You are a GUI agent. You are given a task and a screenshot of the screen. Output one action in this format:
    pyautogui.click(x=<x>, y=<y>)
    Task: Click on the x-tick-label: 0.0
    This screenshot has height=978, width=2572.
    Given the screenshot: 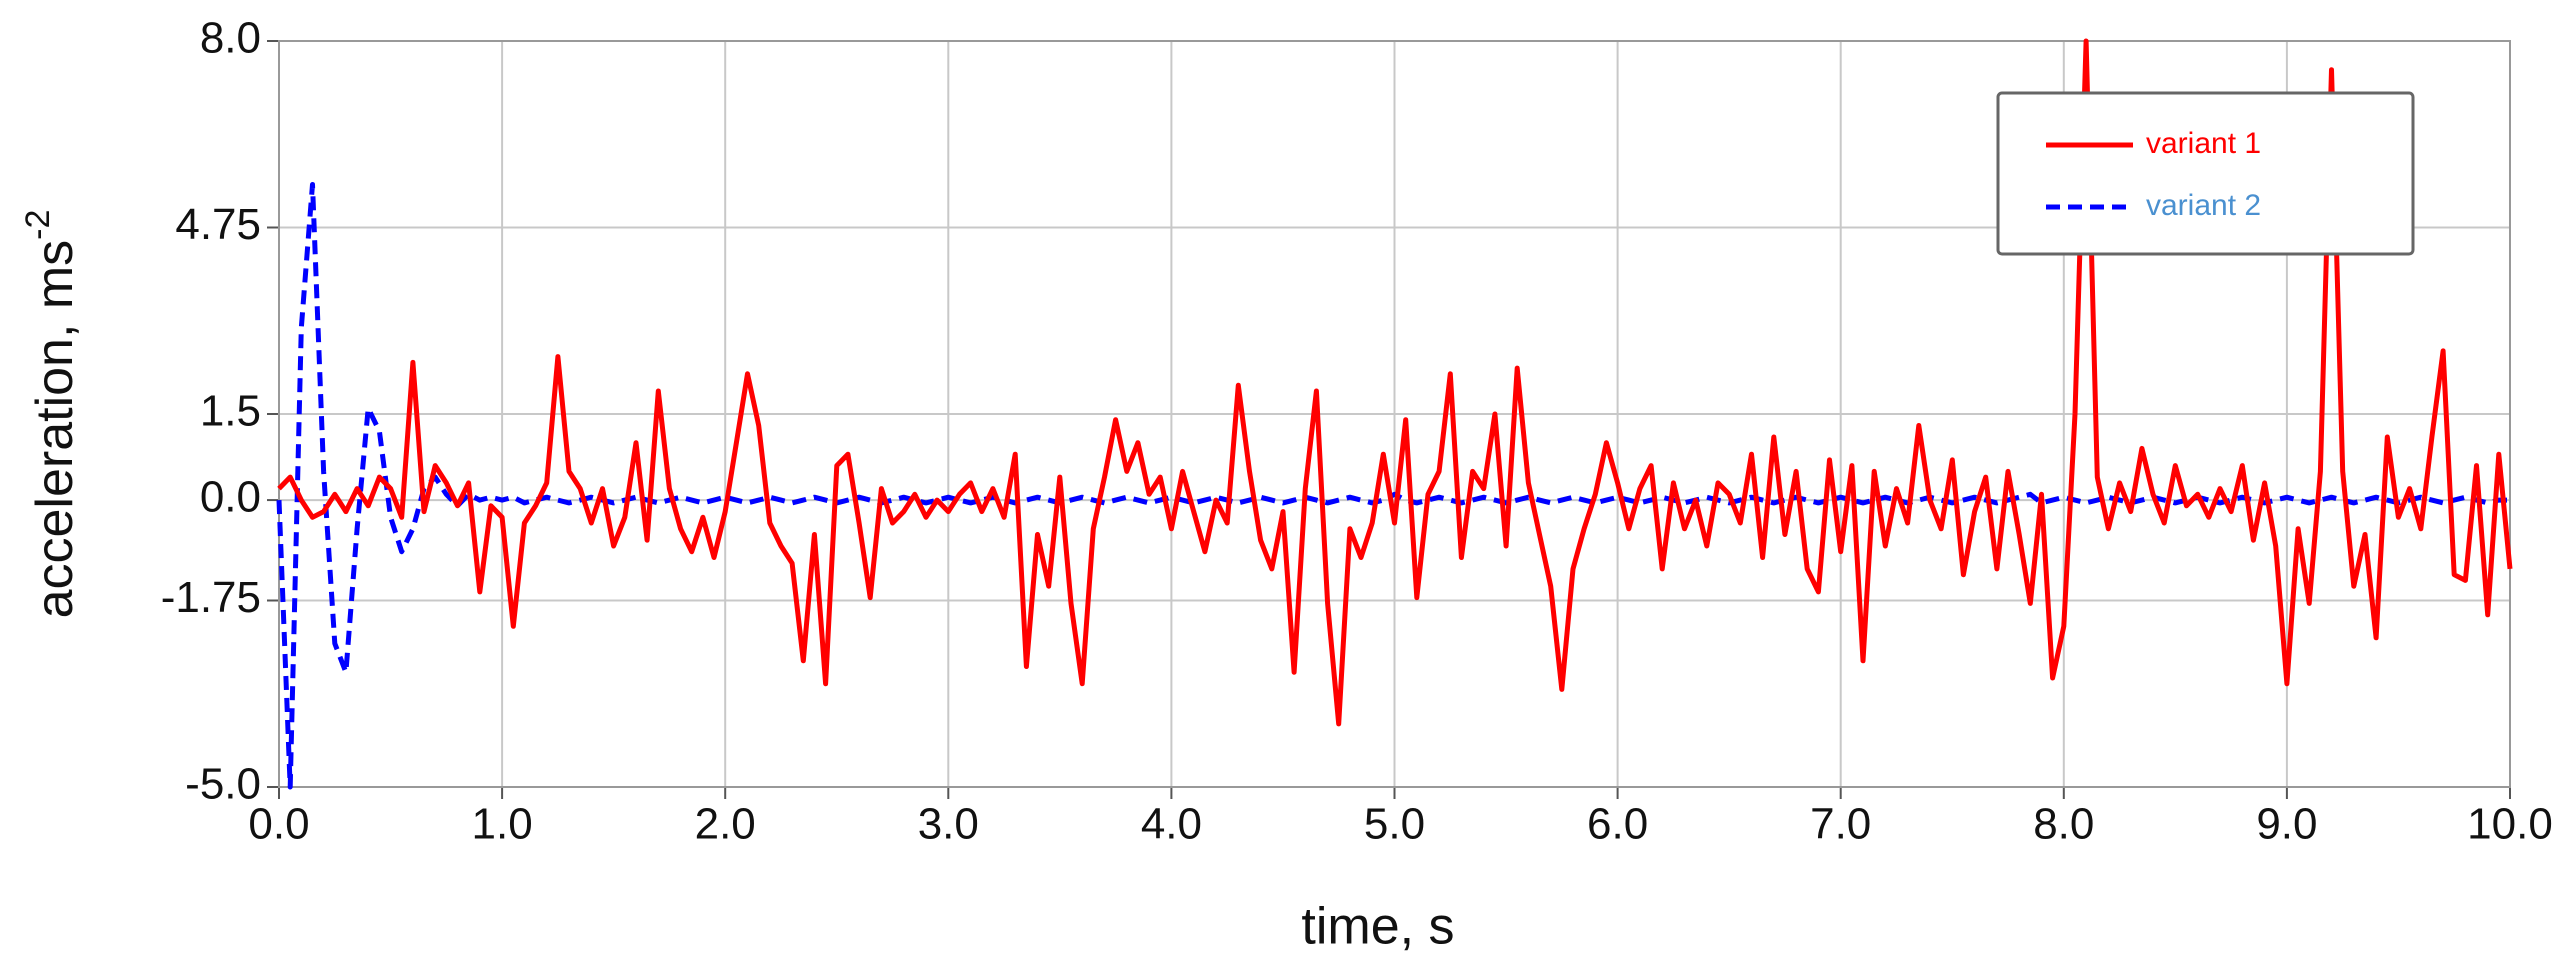 What is the action you would take?
    pyautogui.click(x=278, y=824)
    